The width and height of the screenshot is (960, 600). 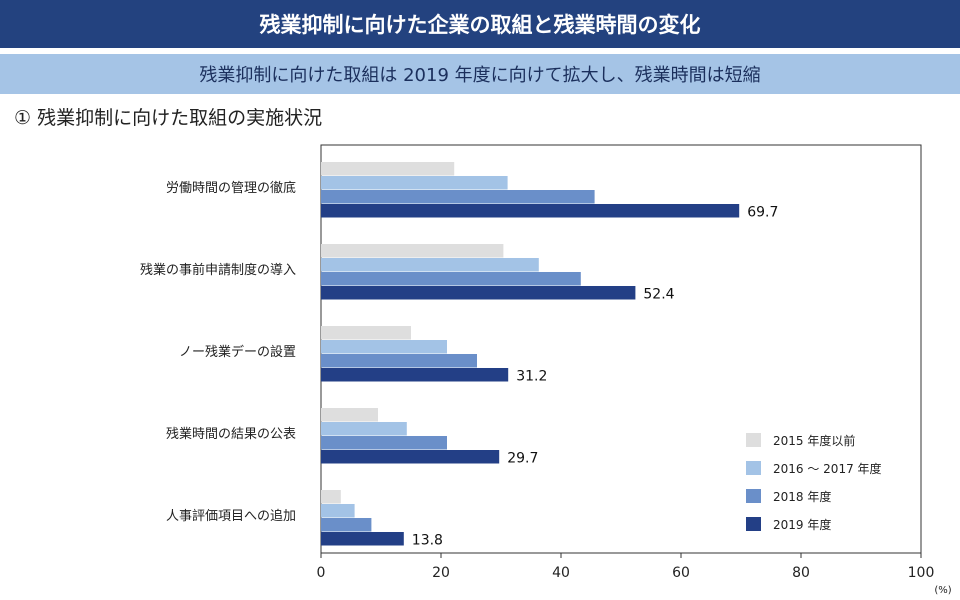 What do you see at coordinates (231, 434) in the screenshot?
I see `category-label: 残業時間の結果の公表` at bounding box center [231, 434].